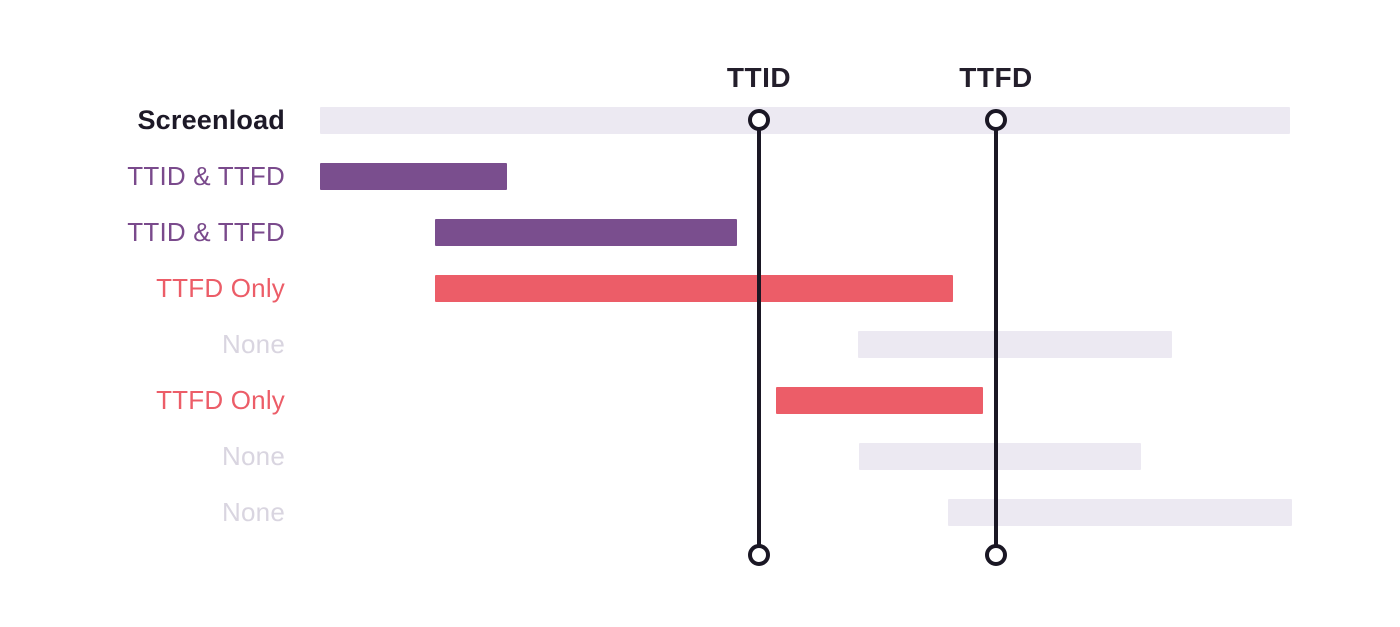 Image resolution: width=1400 pixels, height=627 pixels. Describe the element at coordinates (759, 337) in the screenshot. I see `ttid-marker-line` at that location.